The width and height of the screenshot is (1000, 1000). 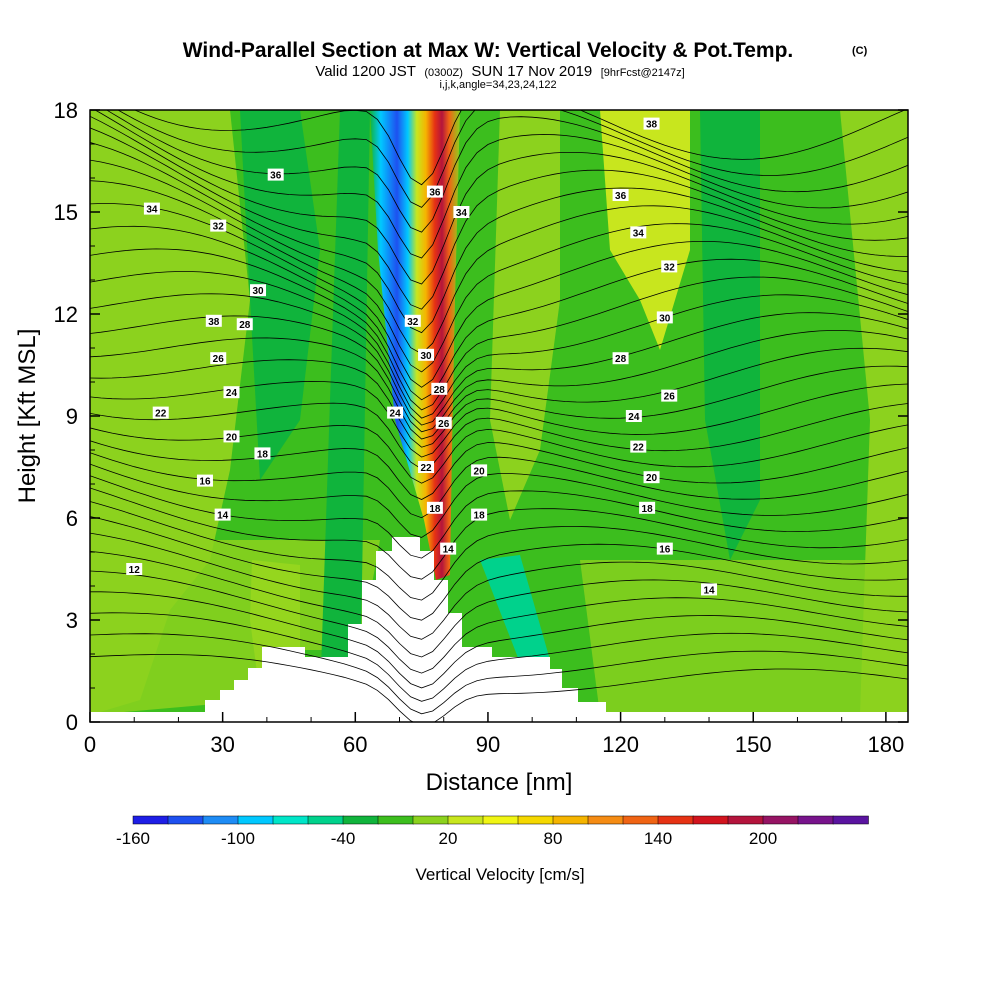 I want to click on updraft-plume, so click(x=415, y=345).